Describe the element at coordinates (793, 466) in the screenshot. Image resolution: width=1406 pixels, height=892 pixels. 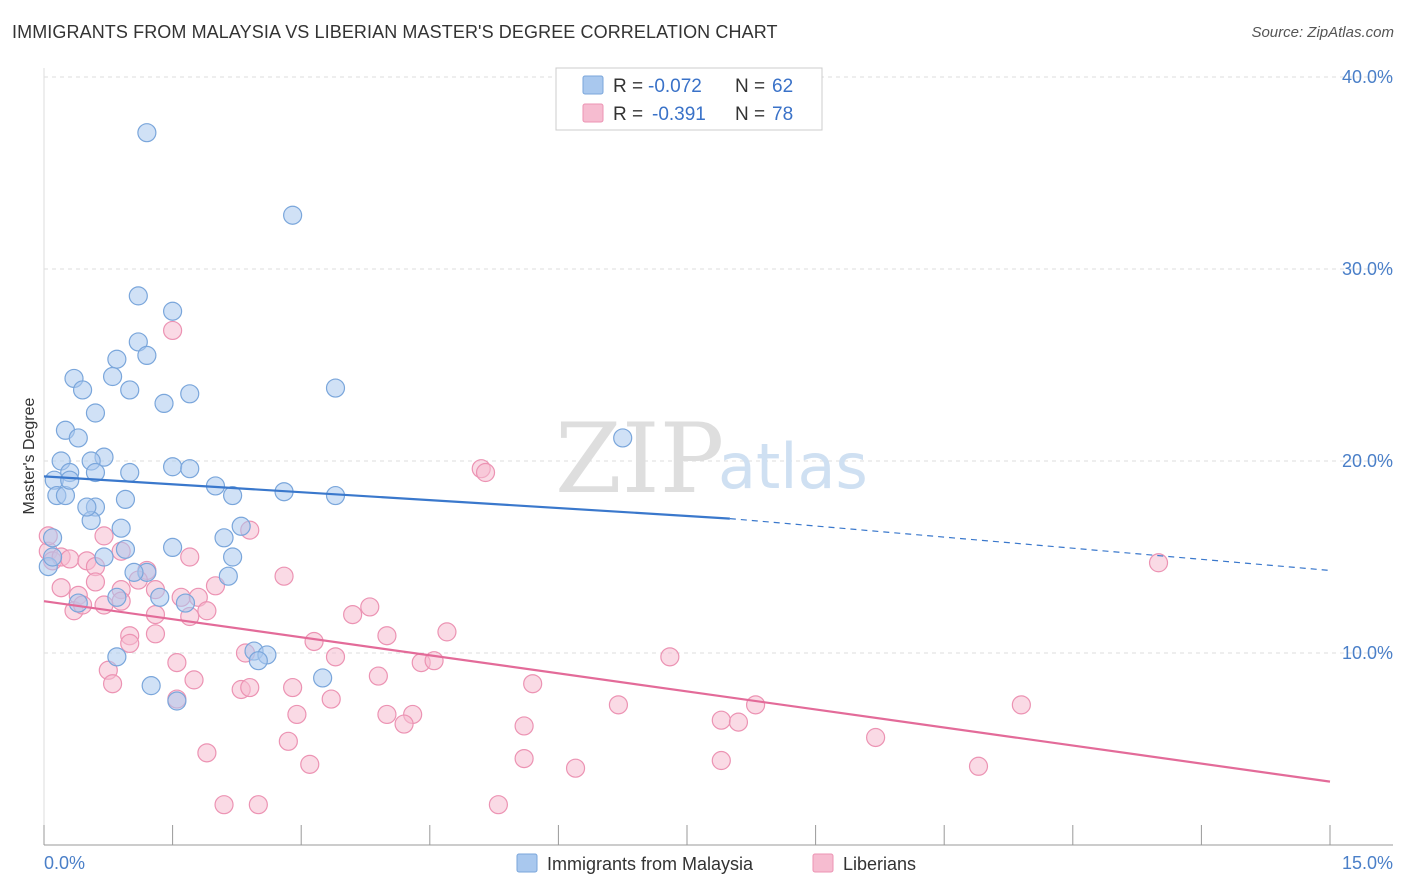
I see `watermark-atlas: atlas` at that location.